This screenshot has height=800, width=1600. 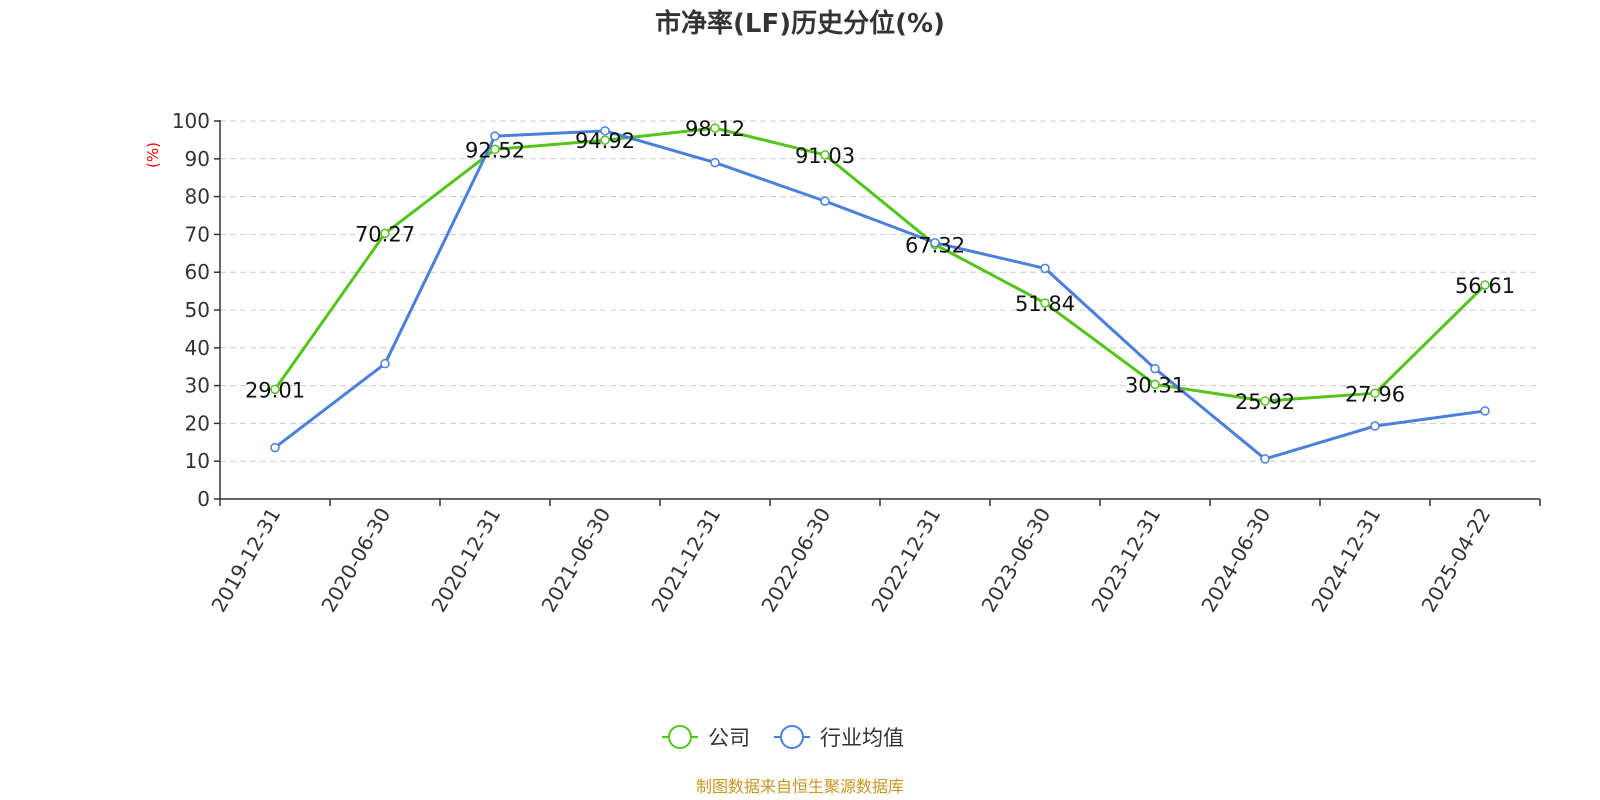 What do you see at coordinates (197, 159) in the screenshot?
I see `y-tick-label: 90` at bounding box center [197, 159].